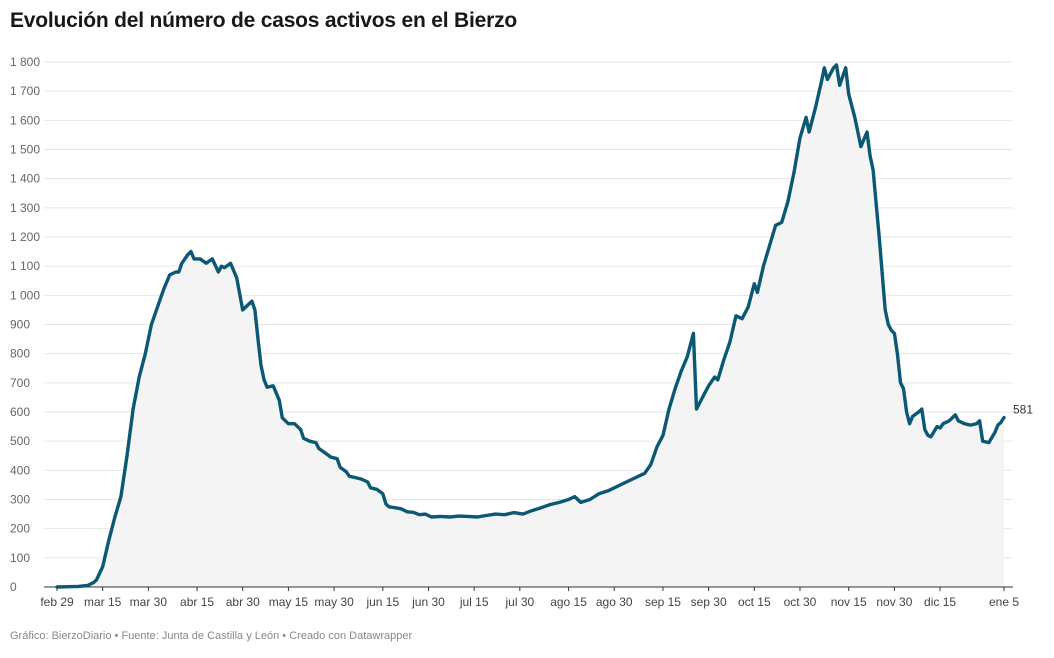 Image resolution: width=1054 pixels, height=658 pixels. What do you see at coordinates (200, 636) in the screenshot?
I see `footer-source: Fuente: Junta de Castilla y León` at bounding box center [200, 636].